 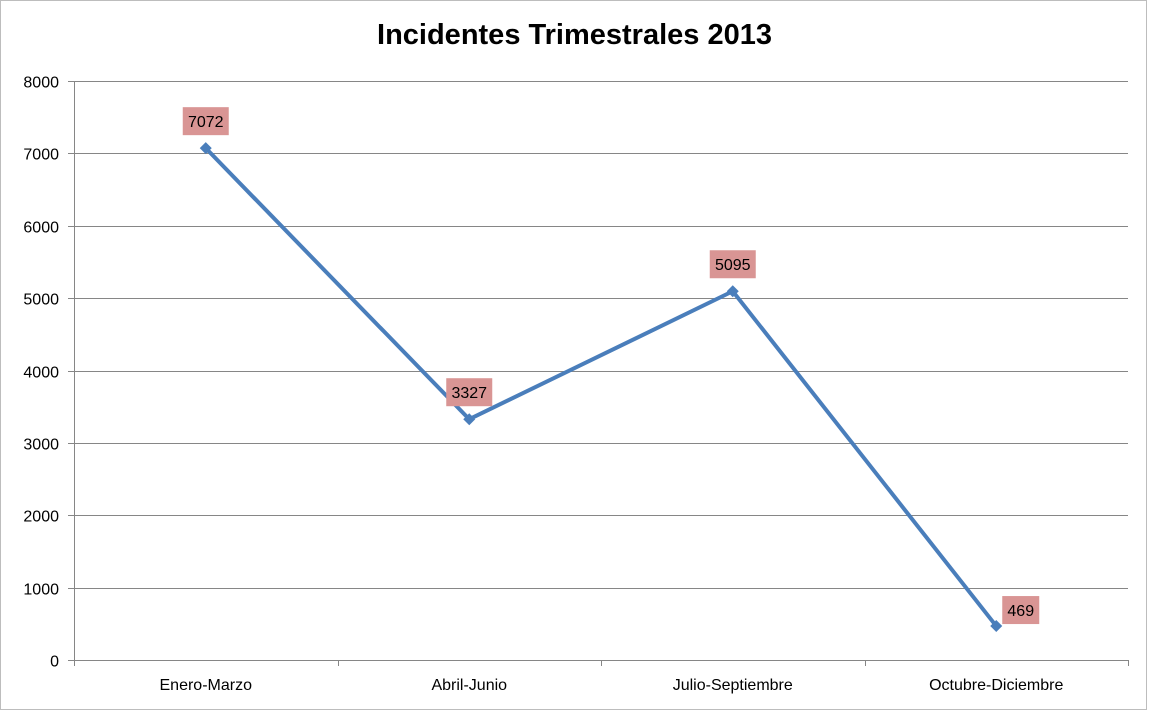 What do you see at coordinates (574, 35) in the screenshot?
I see `chart-title: Incidentes Trimestrales 2013` at bounding box center [574, 35].